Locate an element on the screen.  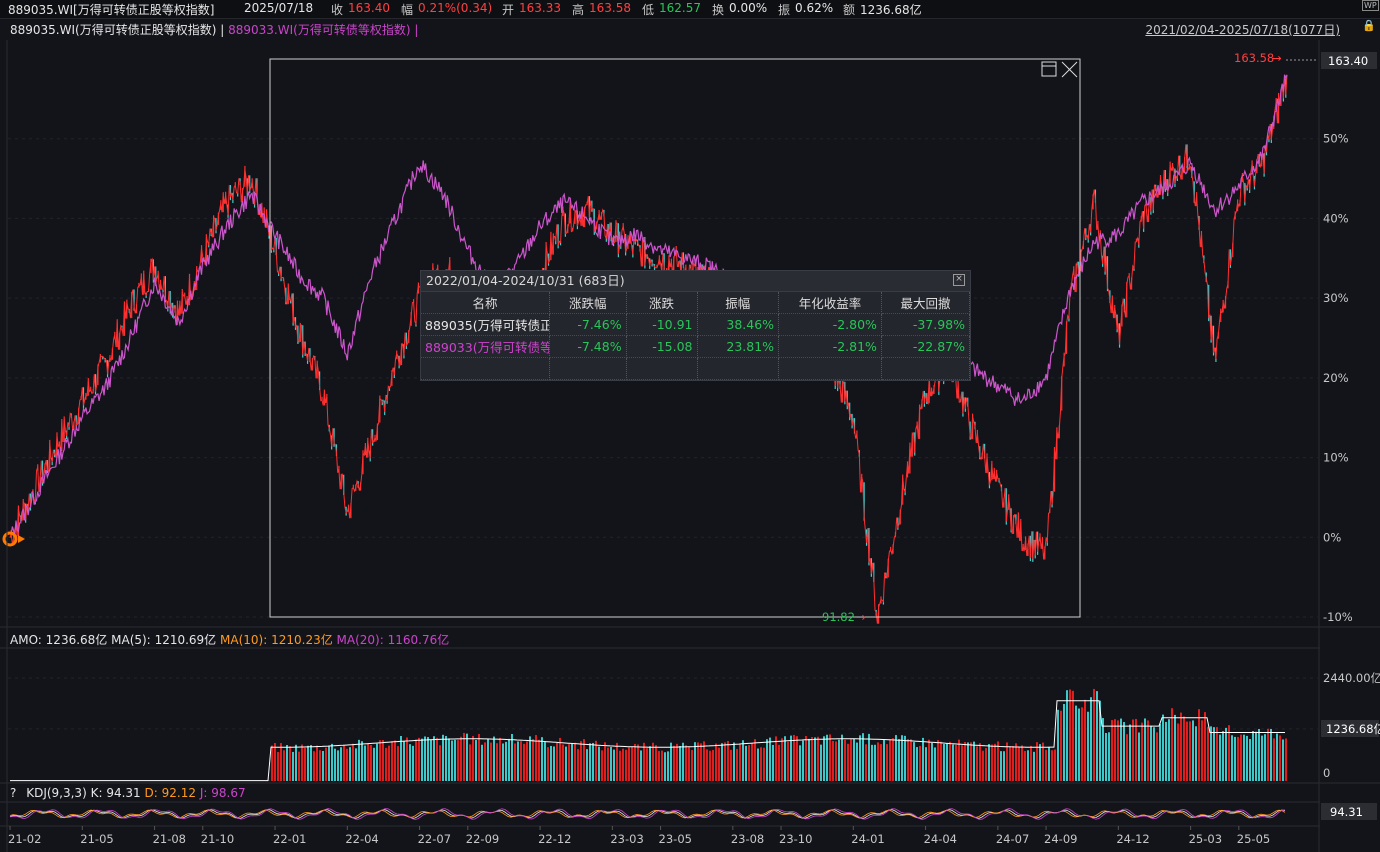
col-header: 名称 is located at coordinates (485, 303).